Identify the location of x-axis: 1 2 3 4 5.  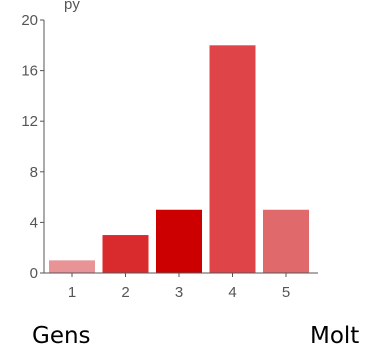
(181, 286).